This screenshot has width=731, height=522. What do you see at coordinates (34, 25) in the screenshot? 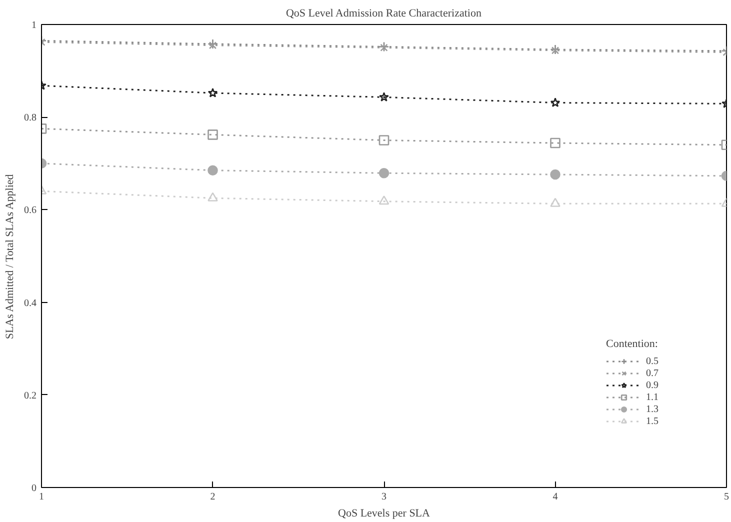
I see `y-tick-label: 1` at bounding box center [34, 25].